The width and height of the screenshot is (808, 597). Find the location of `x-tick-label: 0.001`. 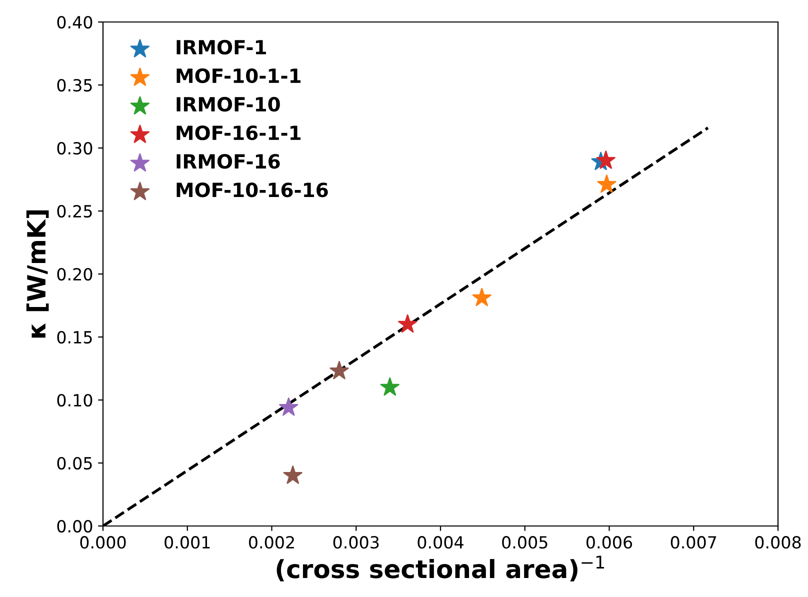

x-tick-label: 0.001 is located at coordinates (187, 542).